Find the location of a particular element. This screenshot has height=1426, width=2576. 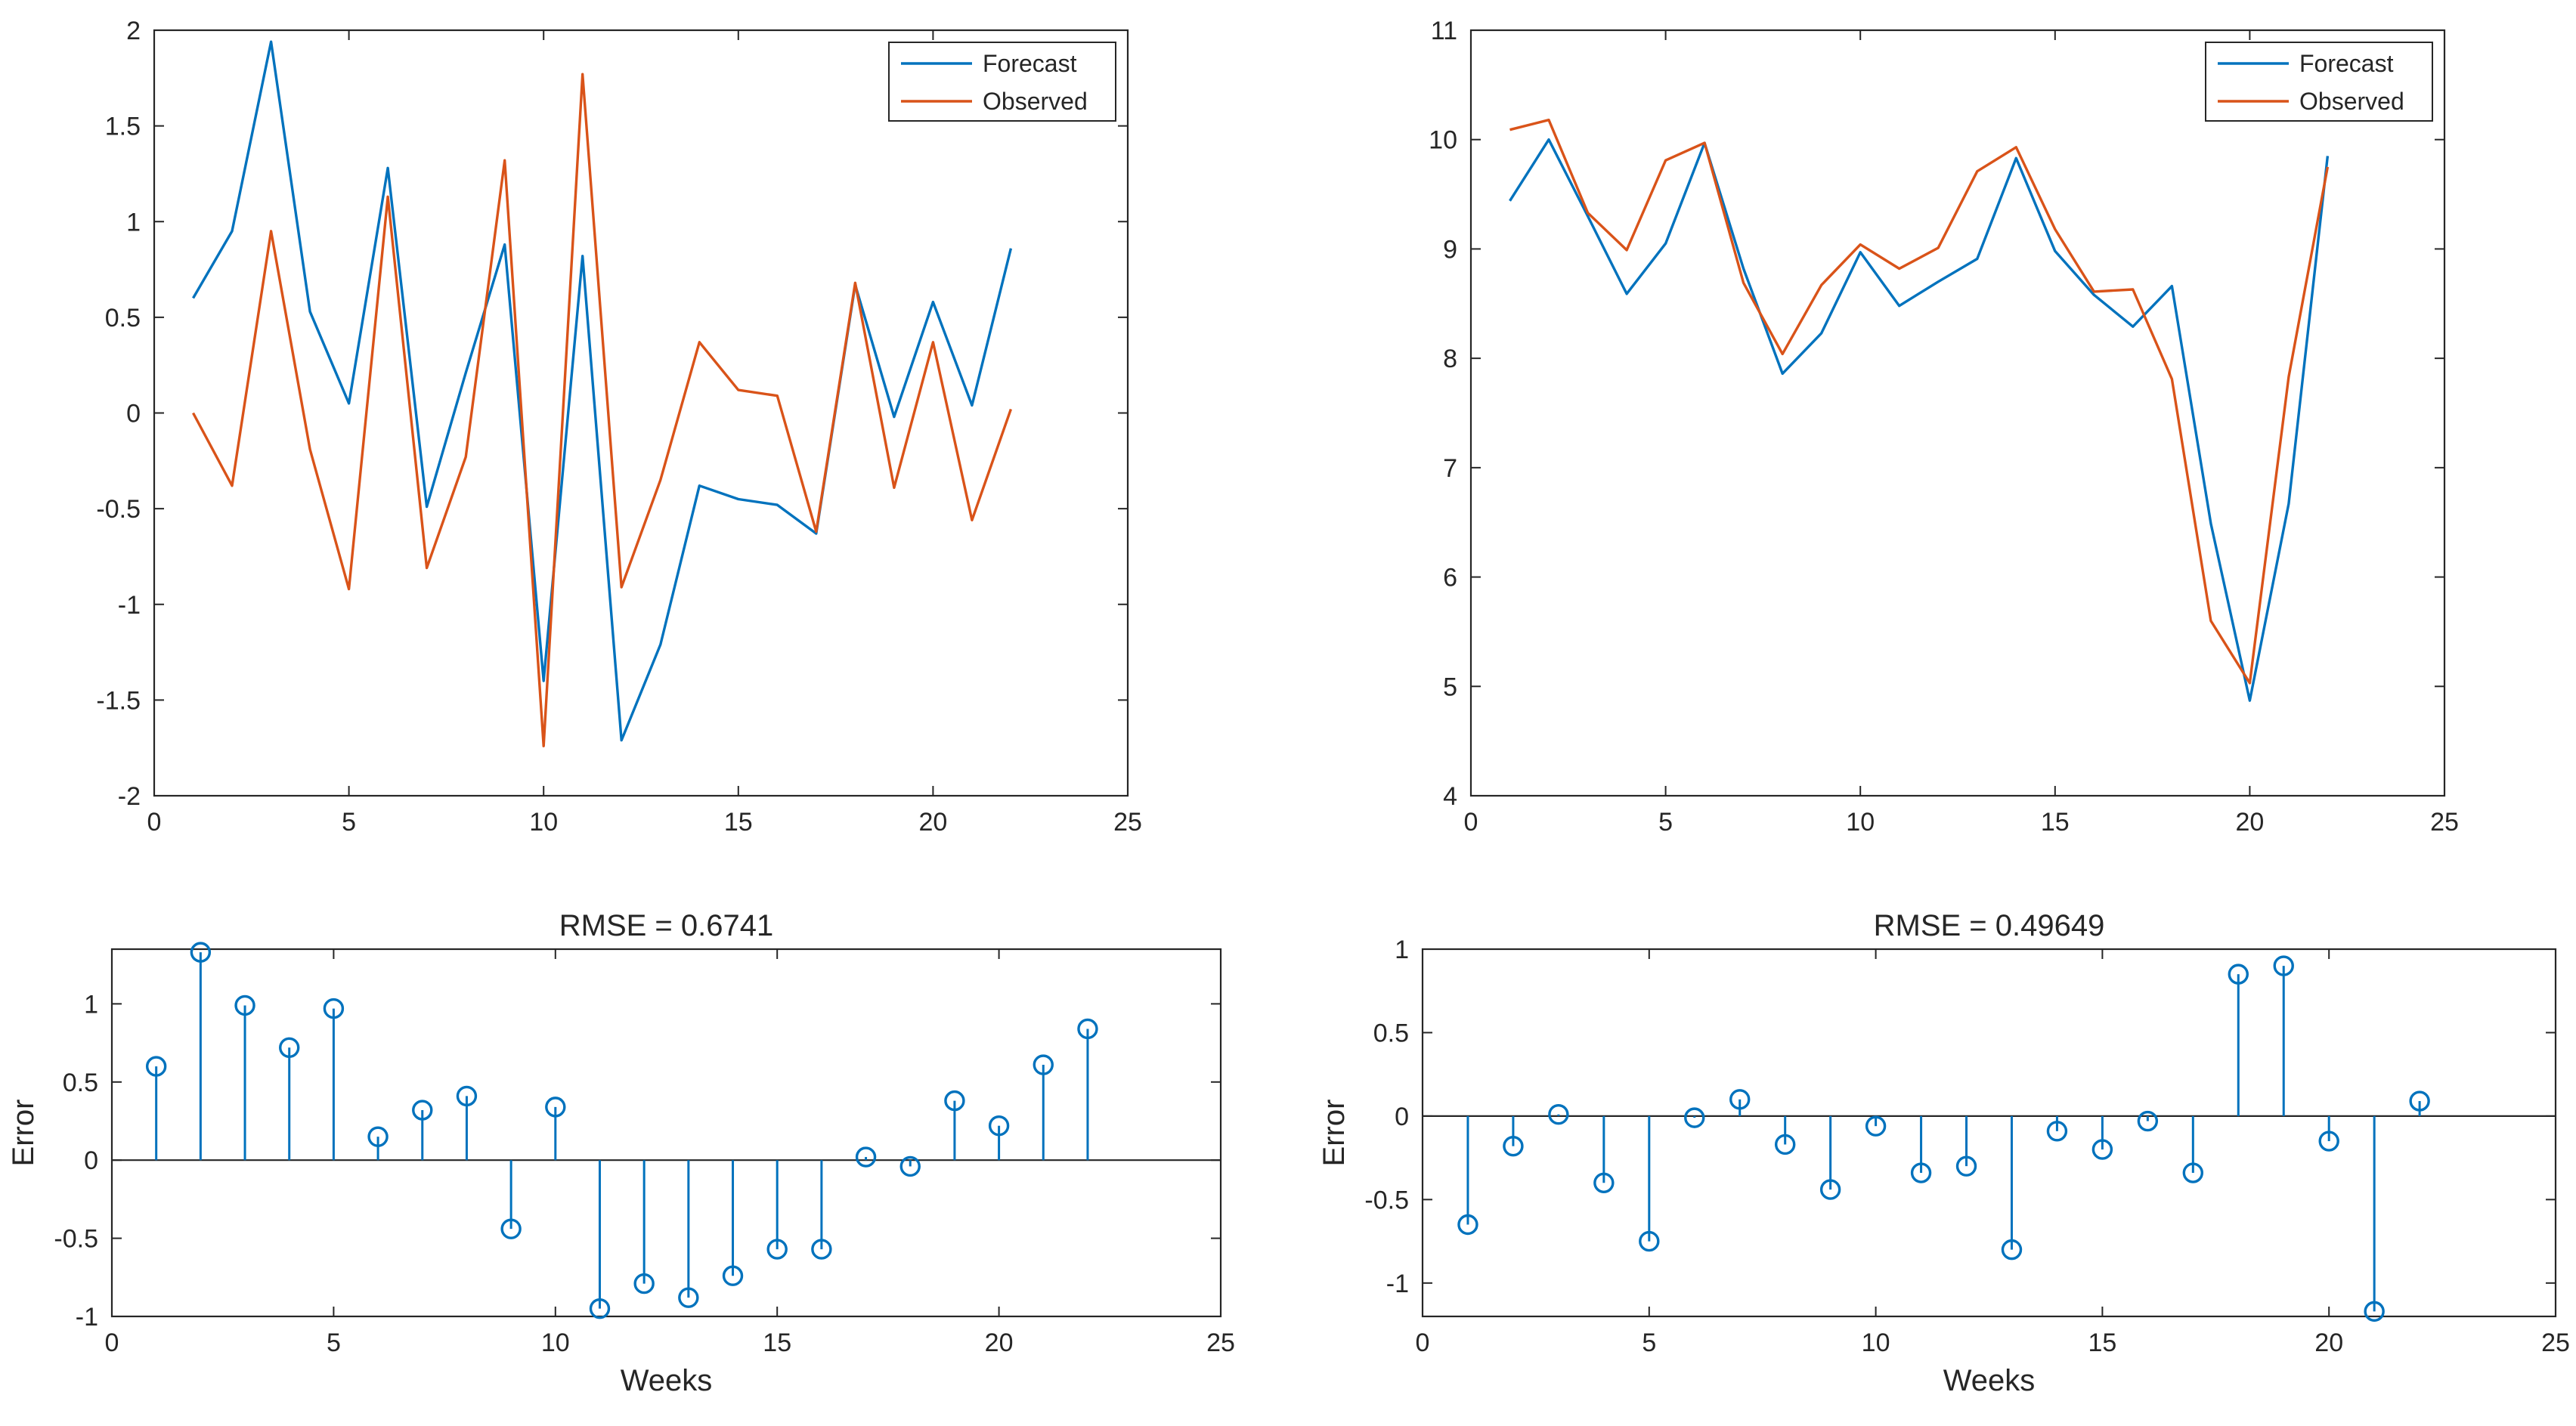

y-tick-label: 8 is located at coordinates (1450, 359).